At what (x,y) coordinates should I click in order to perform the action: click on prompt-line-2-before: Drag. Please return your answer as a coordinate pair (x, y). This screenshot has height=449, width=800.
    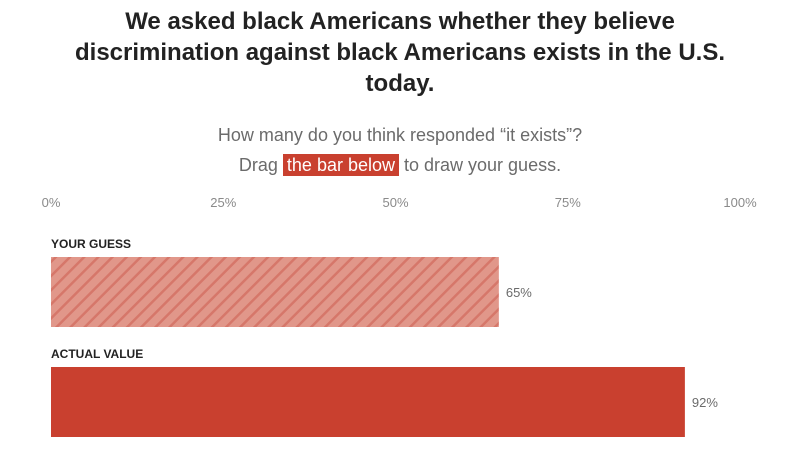
    Looking at the image, I should click on (260, 165).